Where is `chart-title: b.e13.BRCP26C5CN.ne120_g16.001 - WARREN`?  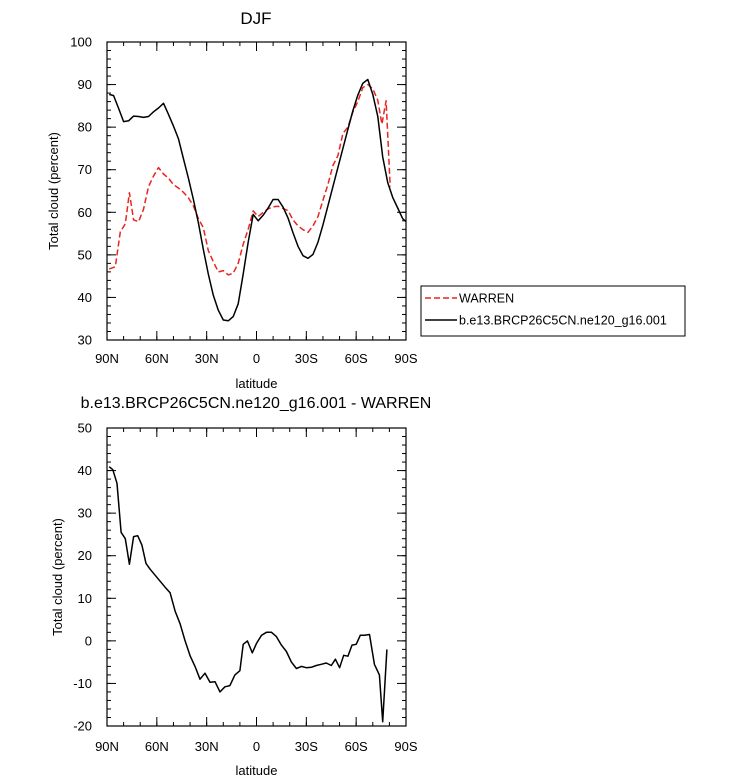 chart-title: b.e13.BRCP26C5CN.ne120_g16.001 - WARREN is located at coordinates (256, 403).